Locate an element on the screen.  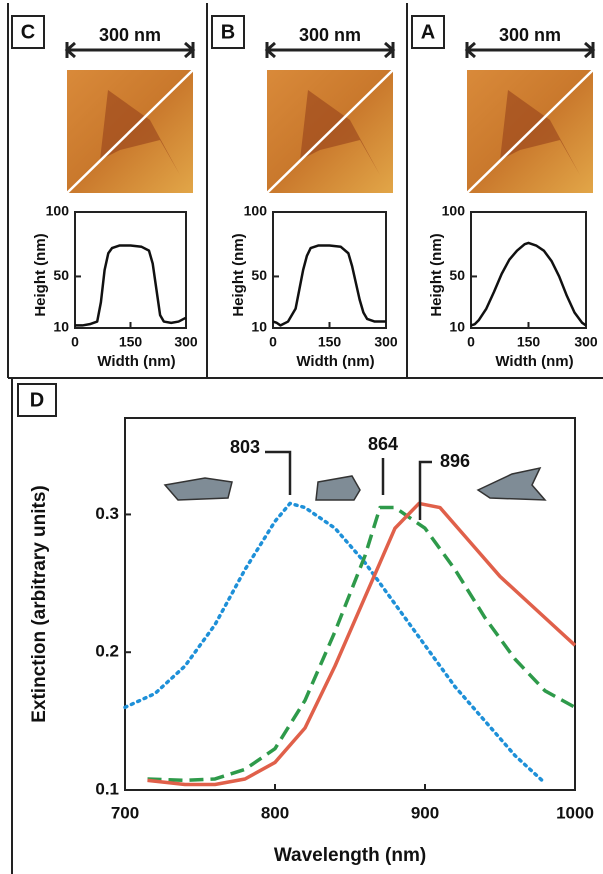
panel-label: A is located at coordinates (428, 32).